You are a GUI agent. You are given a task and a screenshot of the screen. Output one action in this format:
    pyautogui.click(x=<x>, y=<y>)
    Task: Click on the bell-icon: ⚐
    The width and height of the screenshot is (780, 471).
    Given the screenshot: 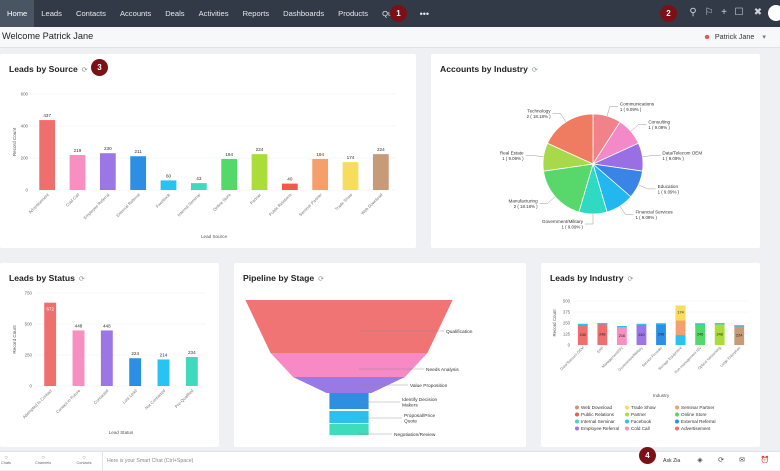 What is the action you would take?
    pyautogui.click(x=709, y=12)
    